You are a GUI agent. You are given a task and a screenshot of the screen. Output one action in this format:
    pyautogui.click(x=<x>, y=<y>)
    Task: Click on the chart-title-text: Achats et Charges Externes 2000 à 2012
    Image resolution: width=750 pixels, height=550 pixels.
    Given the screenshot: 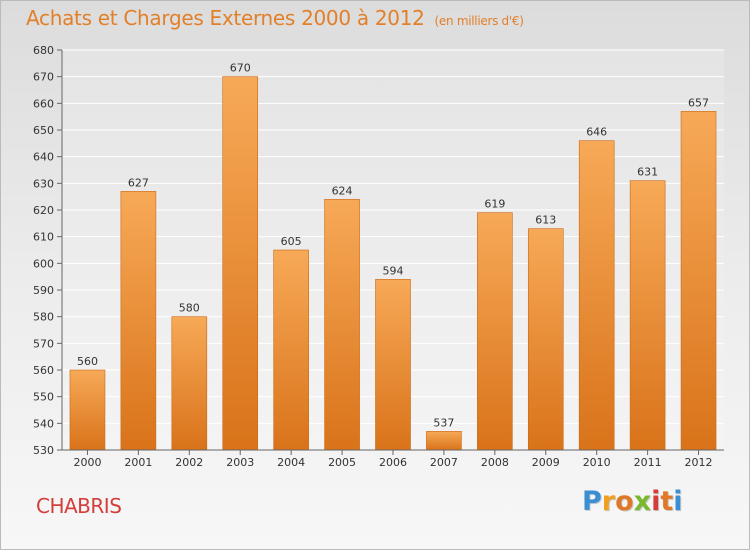 What is the action you would take?
    pyautogui.click(x=225, y=18)
    